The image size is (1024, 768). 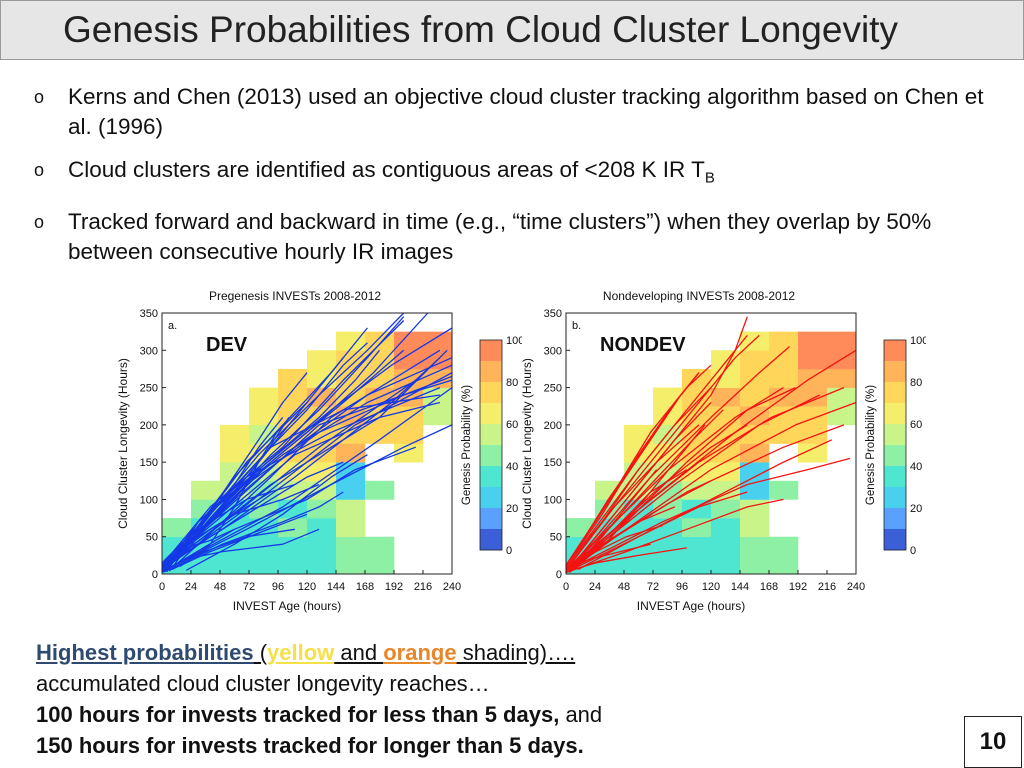 I want to click on y-tick-label: 100, so click(x=149, y=500).